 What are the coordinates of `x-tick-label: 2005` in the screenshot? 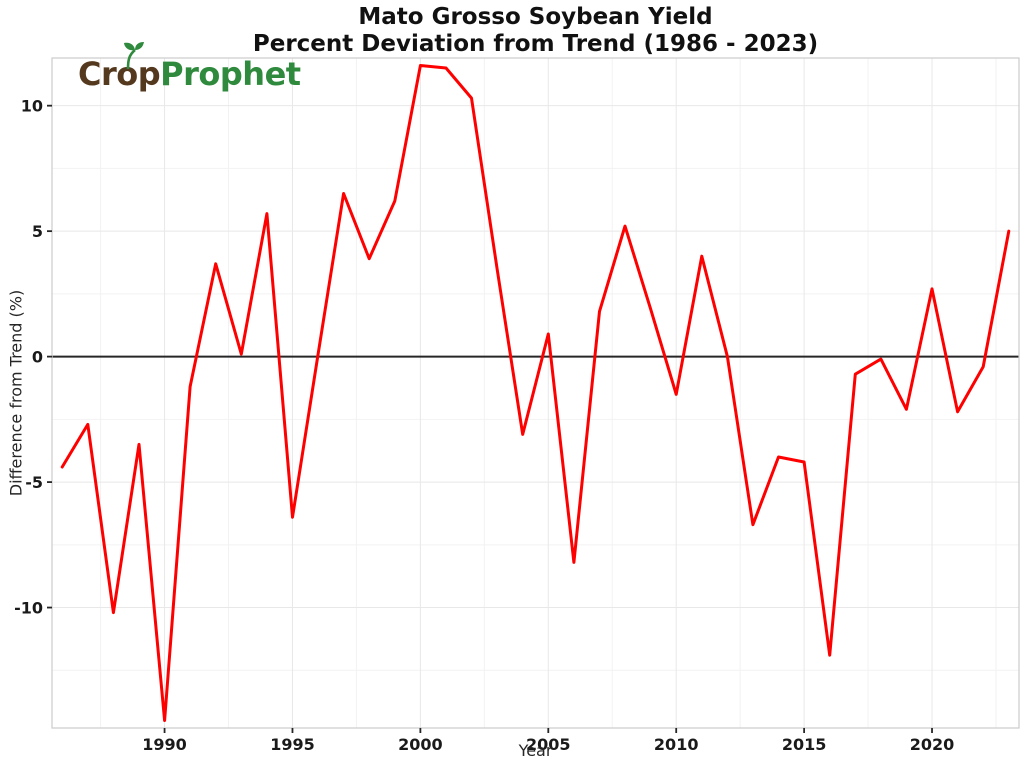 It's located at (548, 744).